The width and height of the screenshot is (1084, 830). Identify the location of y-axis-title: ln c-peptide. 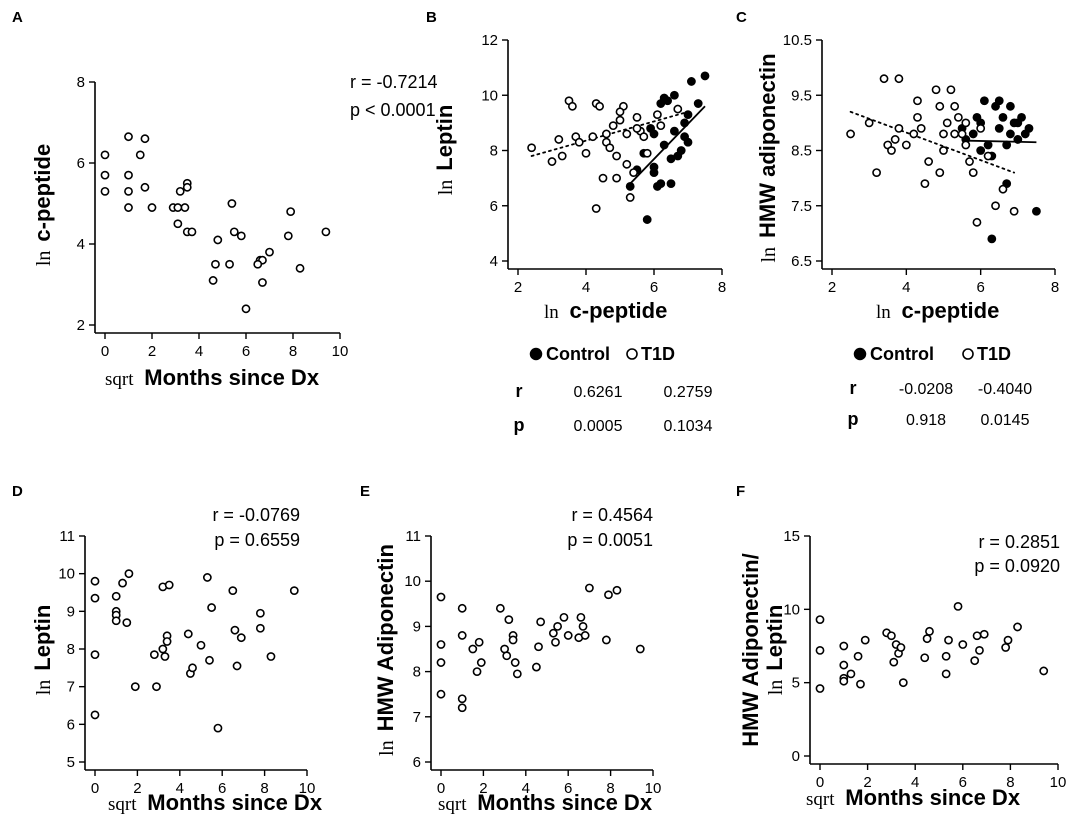
(42, 205).